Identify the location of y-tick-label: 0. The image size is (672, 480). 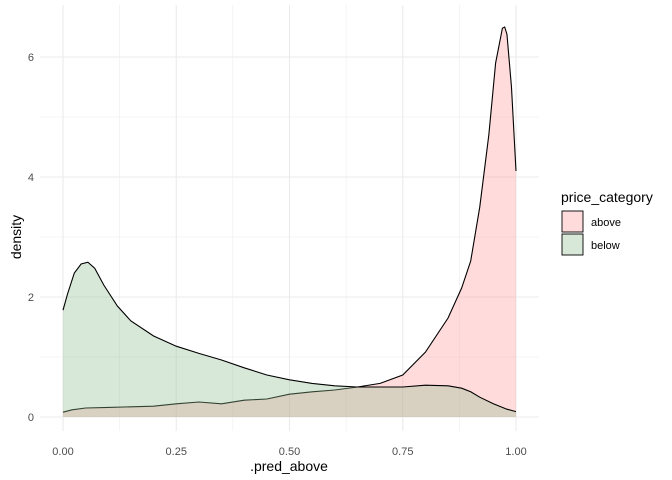
(31, 418).